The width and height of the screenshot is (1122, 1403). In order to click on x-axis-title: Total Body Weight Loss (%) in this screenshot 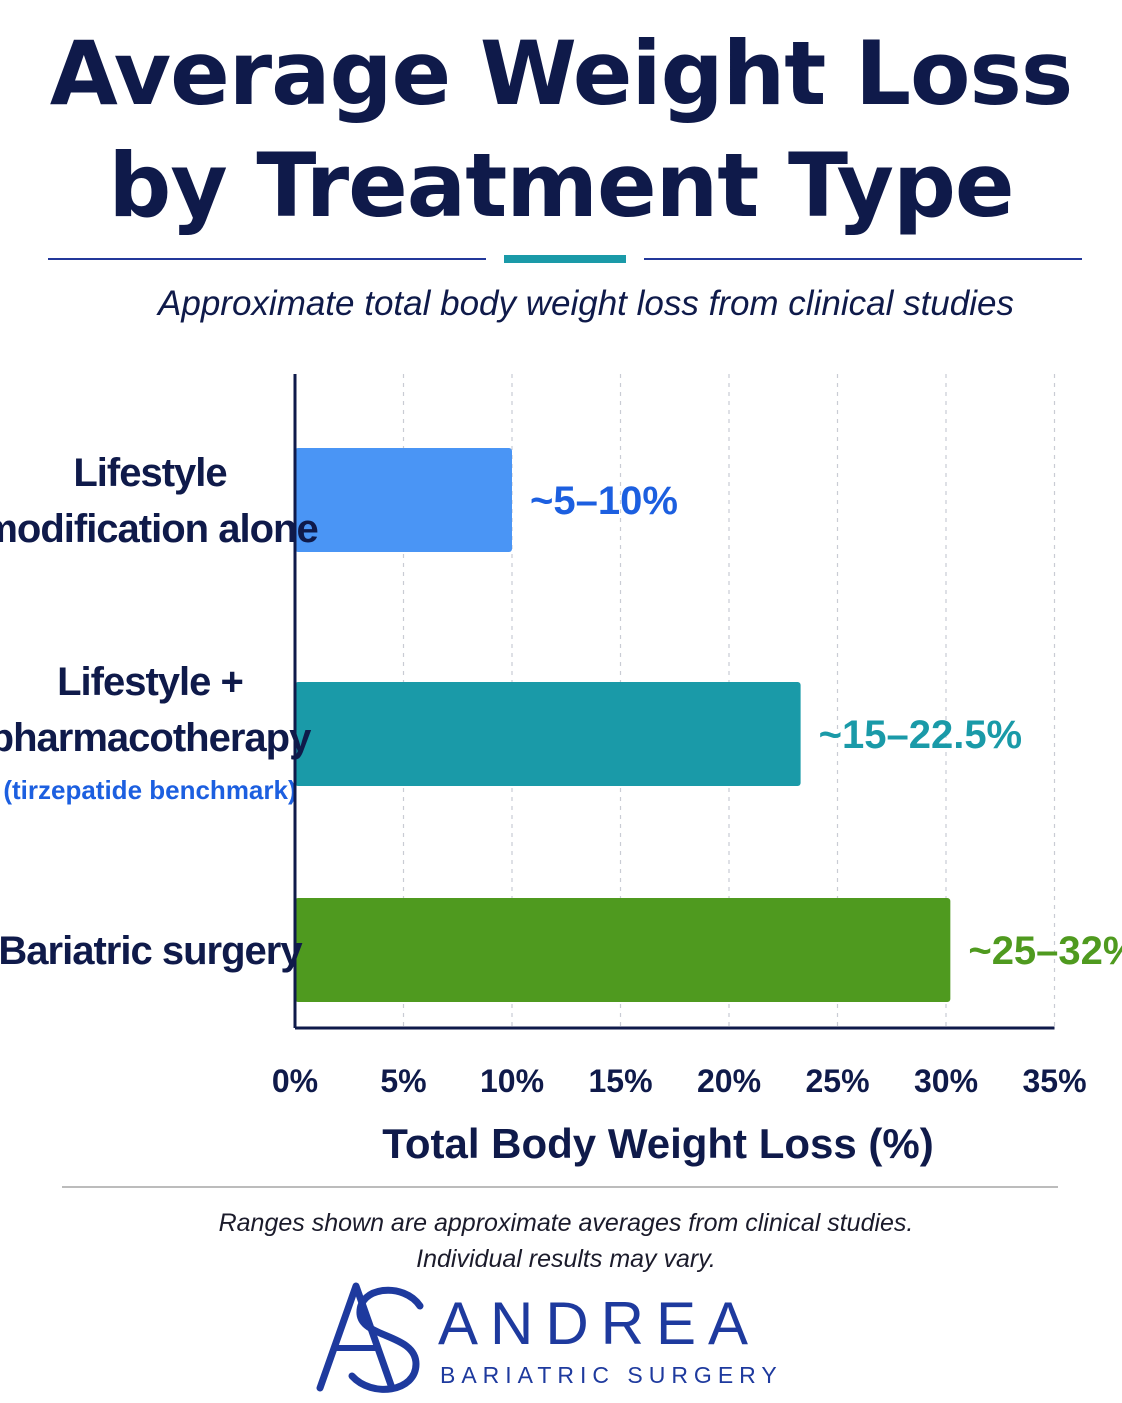, I will do `click(657, 1143)`.